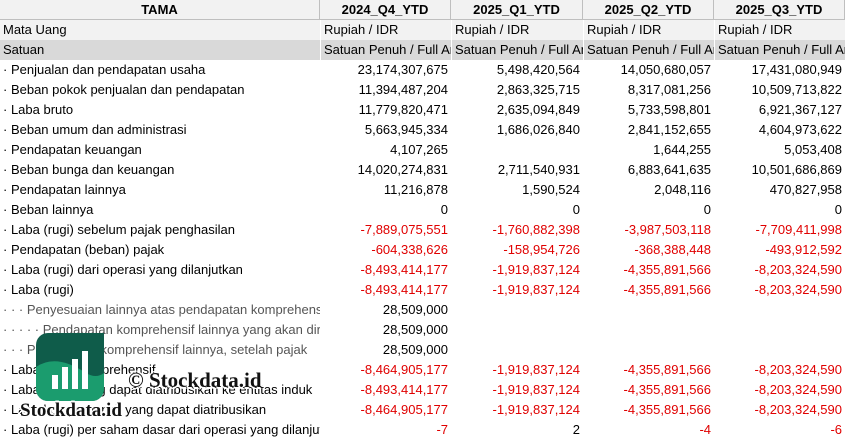 Image resolution: width=845 pixels, height=441 pixels. Describe the element at coordinates (402, 169) in the screenshot. I see `value-cell: 14,020,274,831` at that location.